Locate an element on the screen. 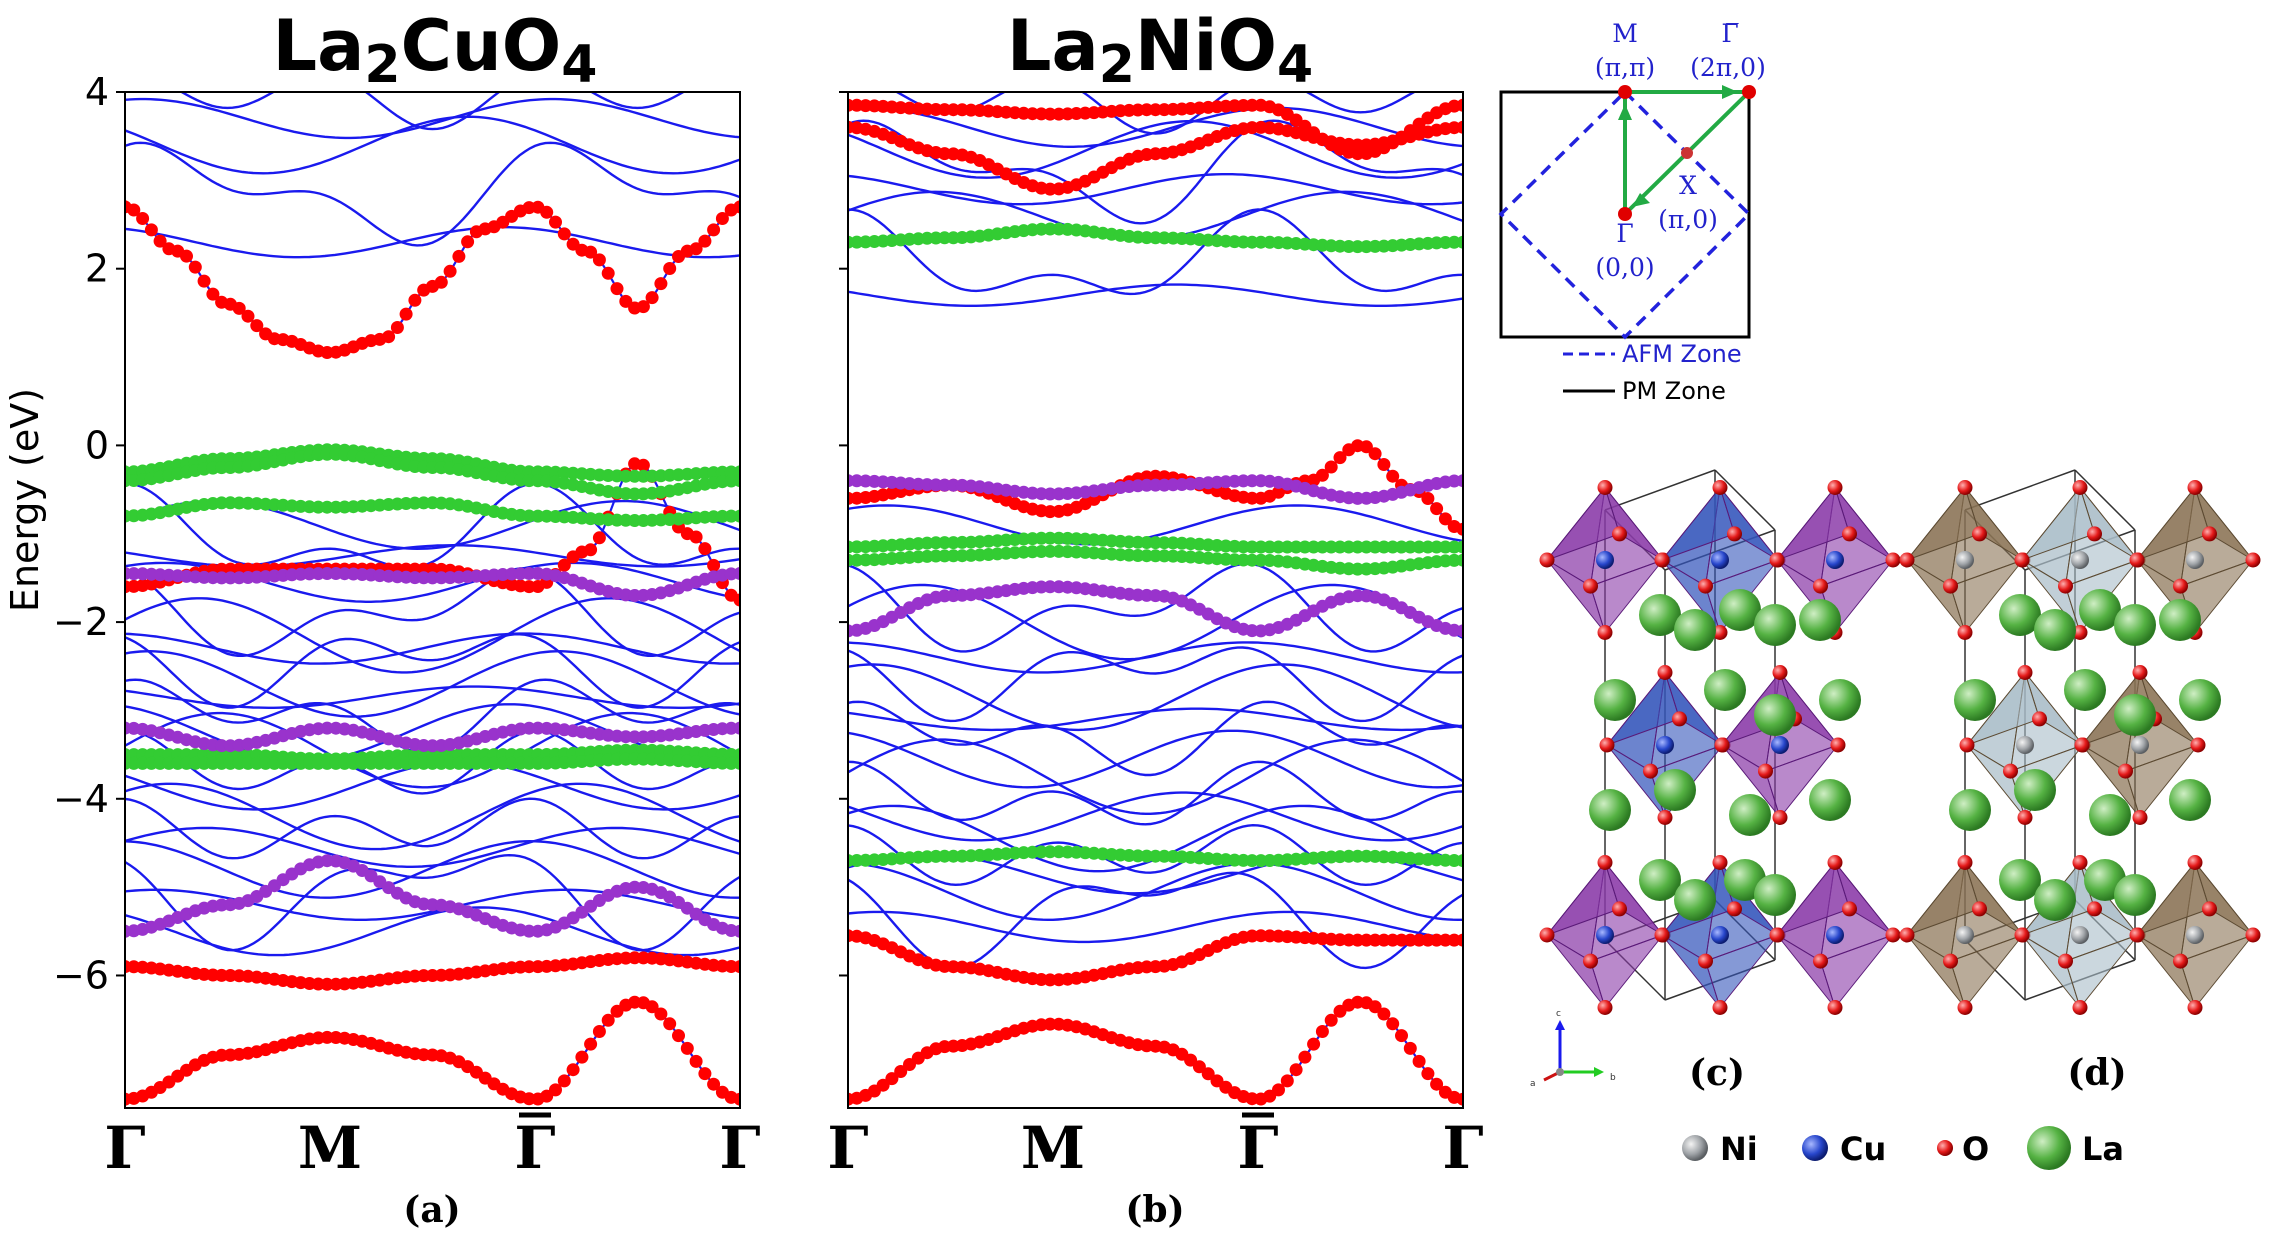 The height and width of the screenshot is (1242, 2287). axis-b-label: b is located at coordinates (1613, 1078).